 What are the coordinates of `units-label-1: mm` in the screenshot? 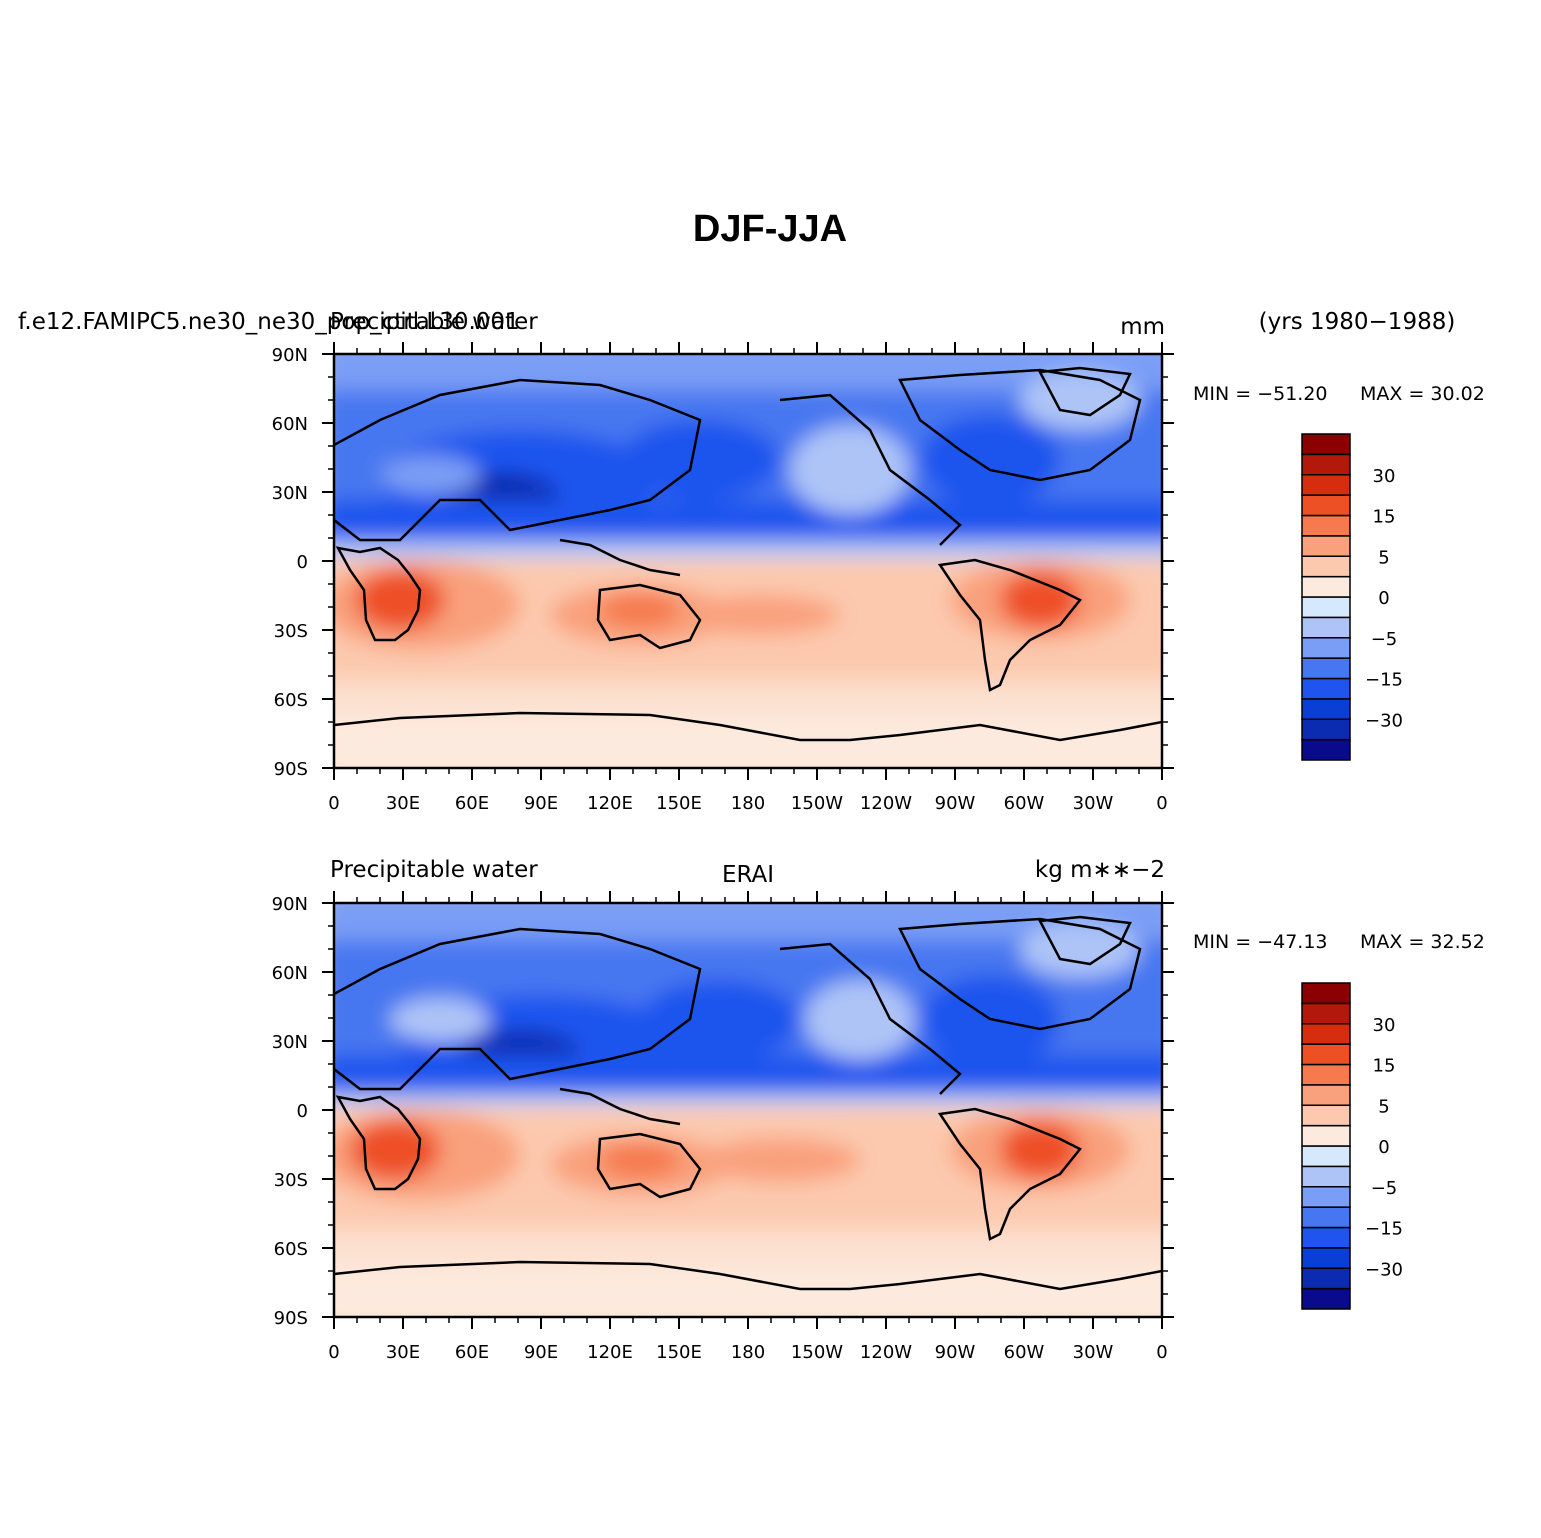 It's located at (1142, 327).